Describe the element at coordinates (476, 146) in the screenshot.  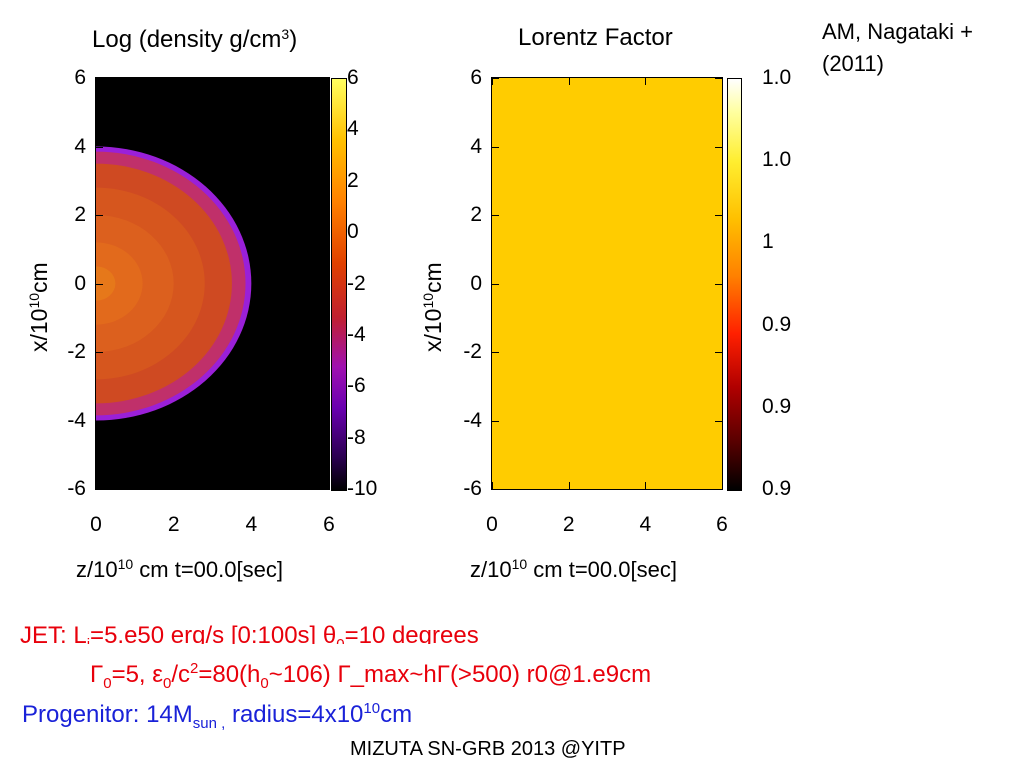
I see `lorentz-y-tick-label: 4` at that location.